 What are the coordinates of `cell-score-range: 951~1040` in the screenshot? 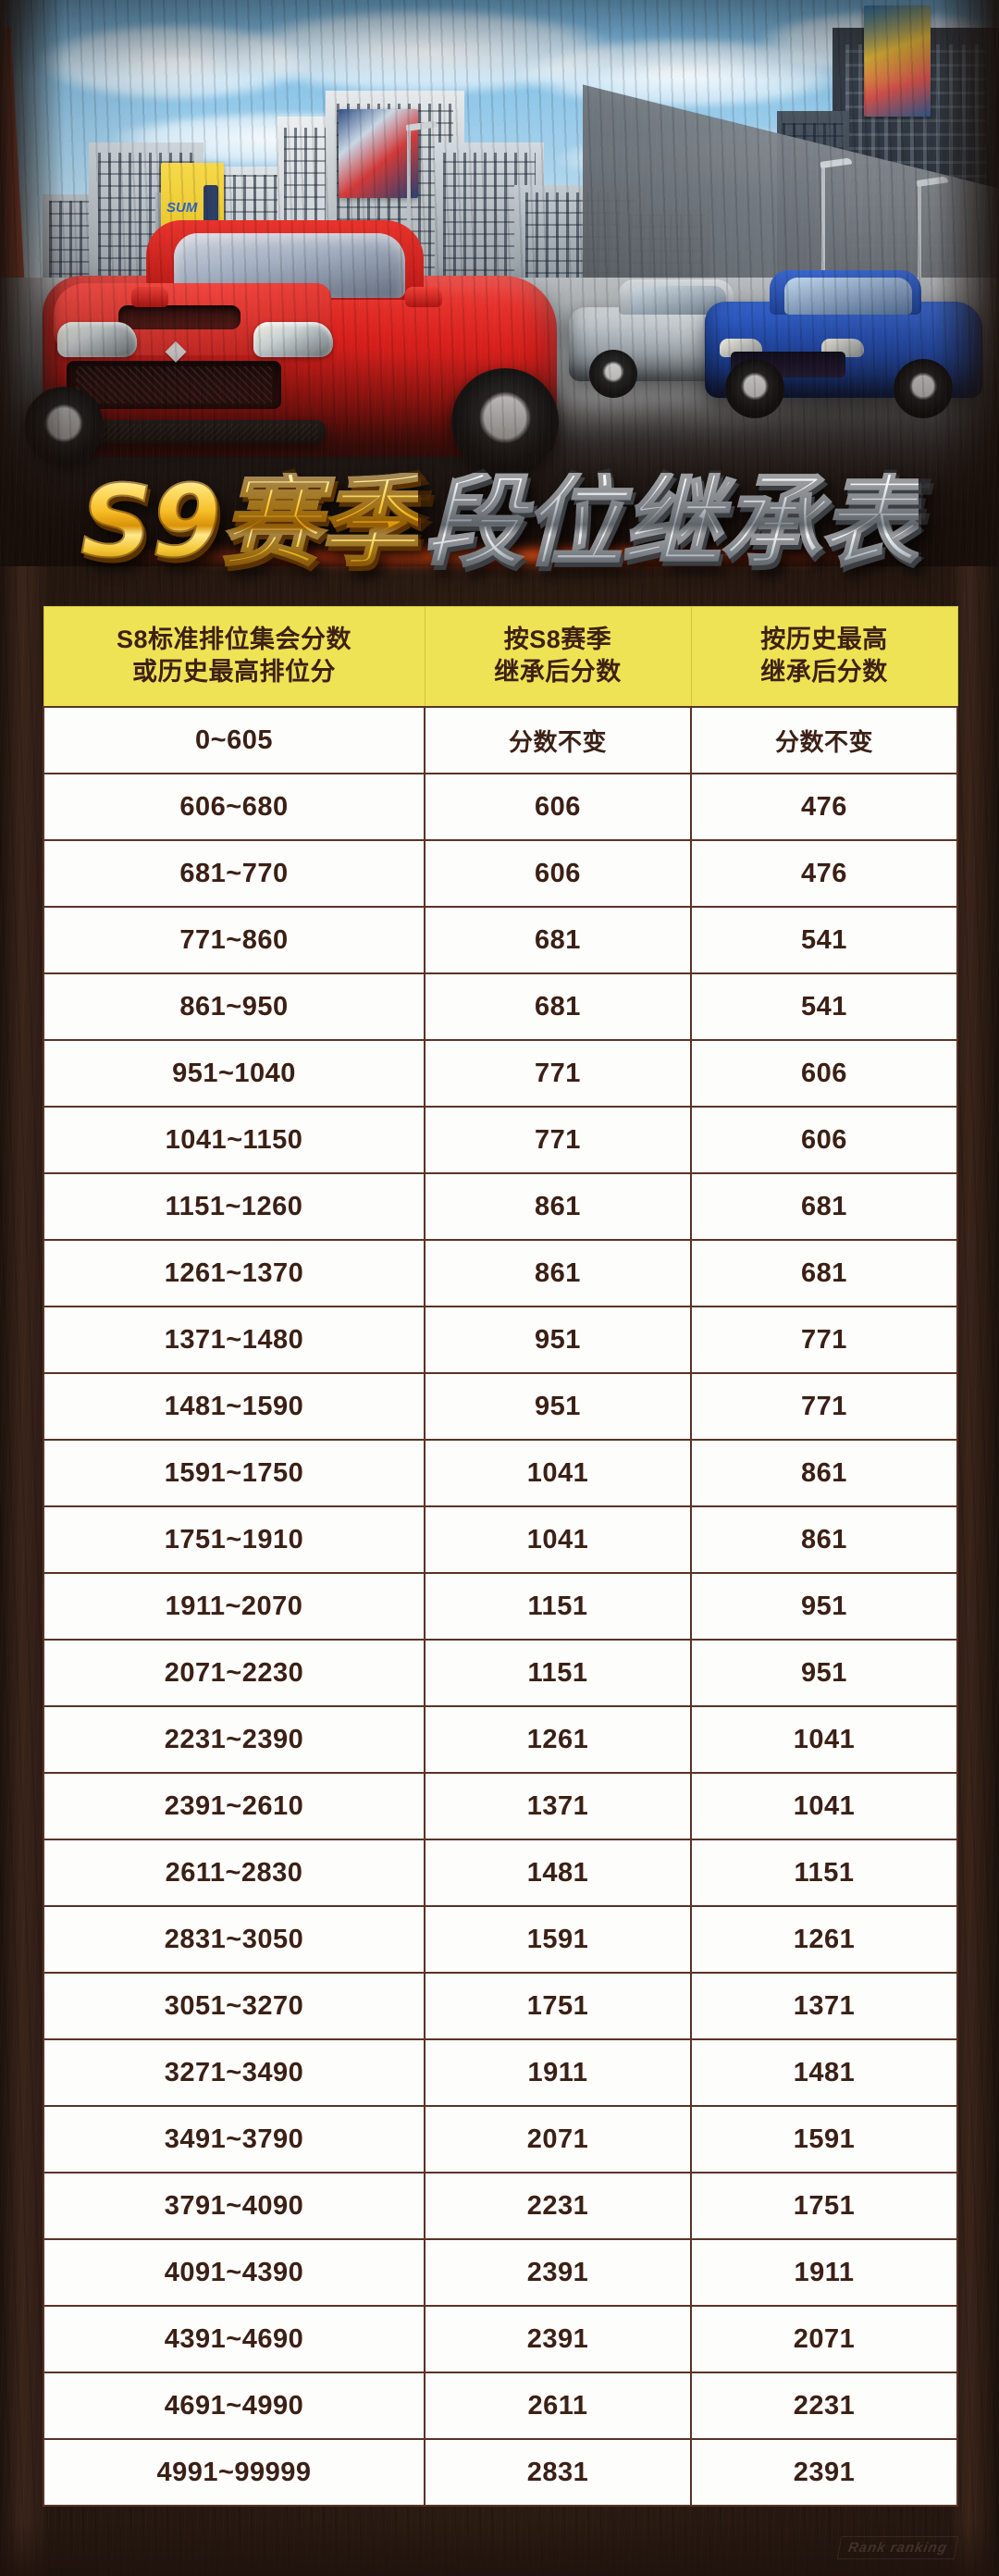 It's located at (234, 1074).